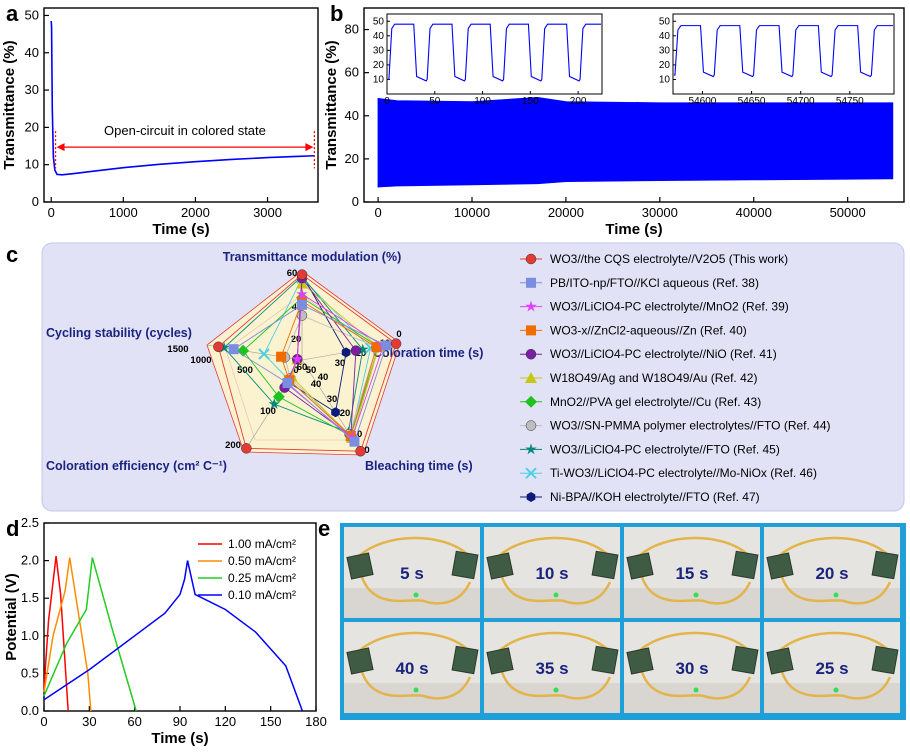 Image resolution: width=910 pixels, height=752 pixels. Describe the element at coordinates (366, 450) in the screenshot. I see `radar-tick-label: 0` at that location.